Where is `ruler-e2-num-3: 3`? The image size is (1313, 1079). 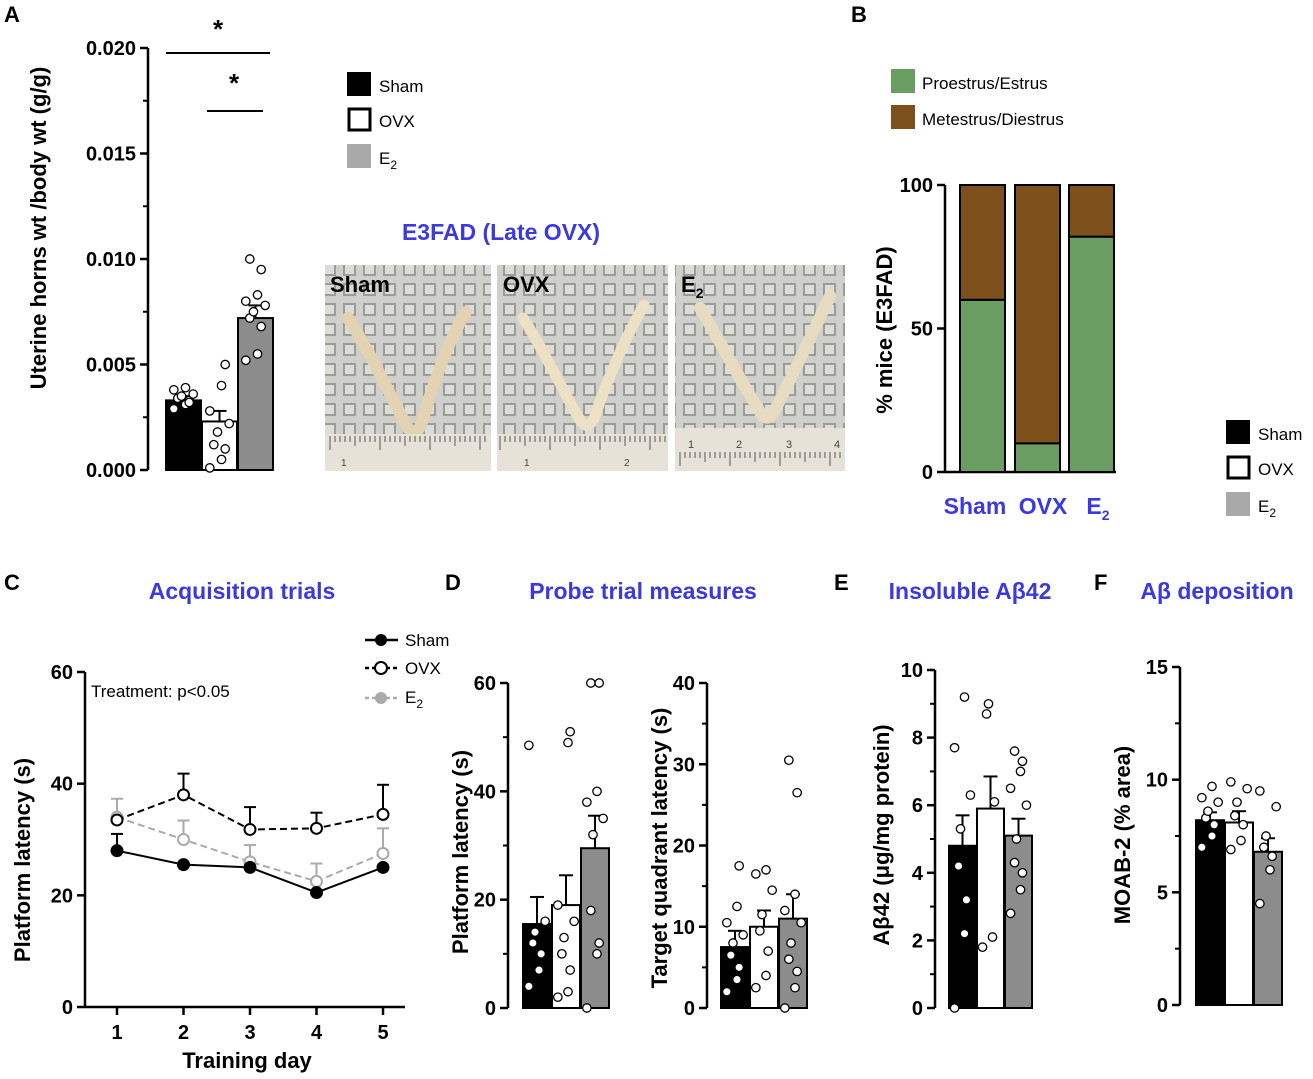 ruler-e2-num-3: 3 is located at coordinates (789, 445).